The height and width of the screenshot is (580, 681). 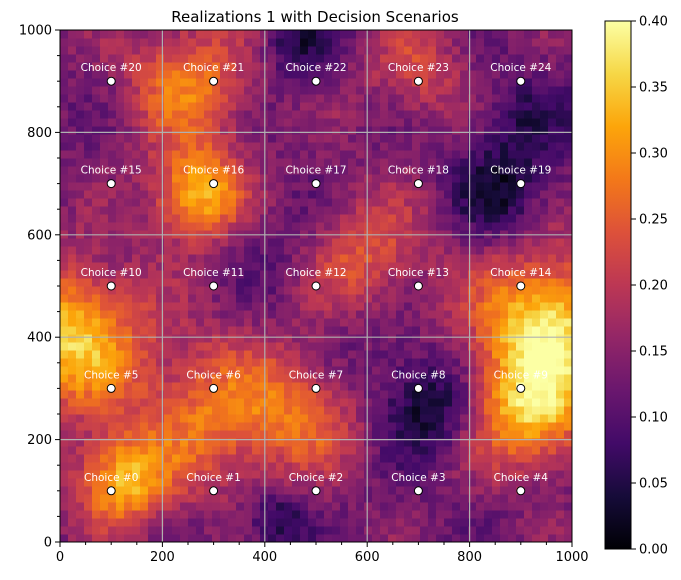 I want to click on choice-point, so click(x=418, y=491).